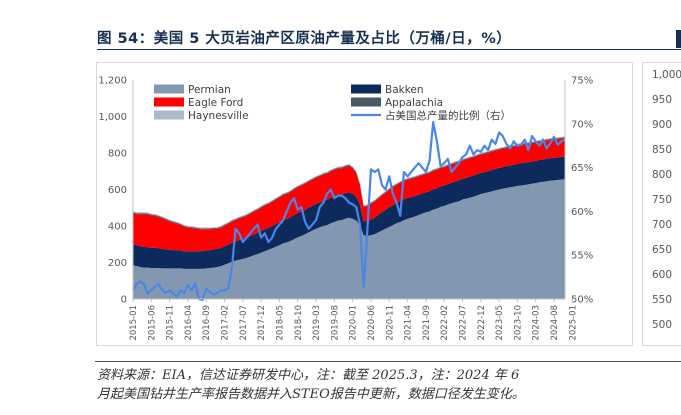 This screenshot has width=681, height=415. What do you see at coordinates (335, 323) in the screenshot?
I see `x-tick-label: 2019-08` at bounding box center [335, 323].